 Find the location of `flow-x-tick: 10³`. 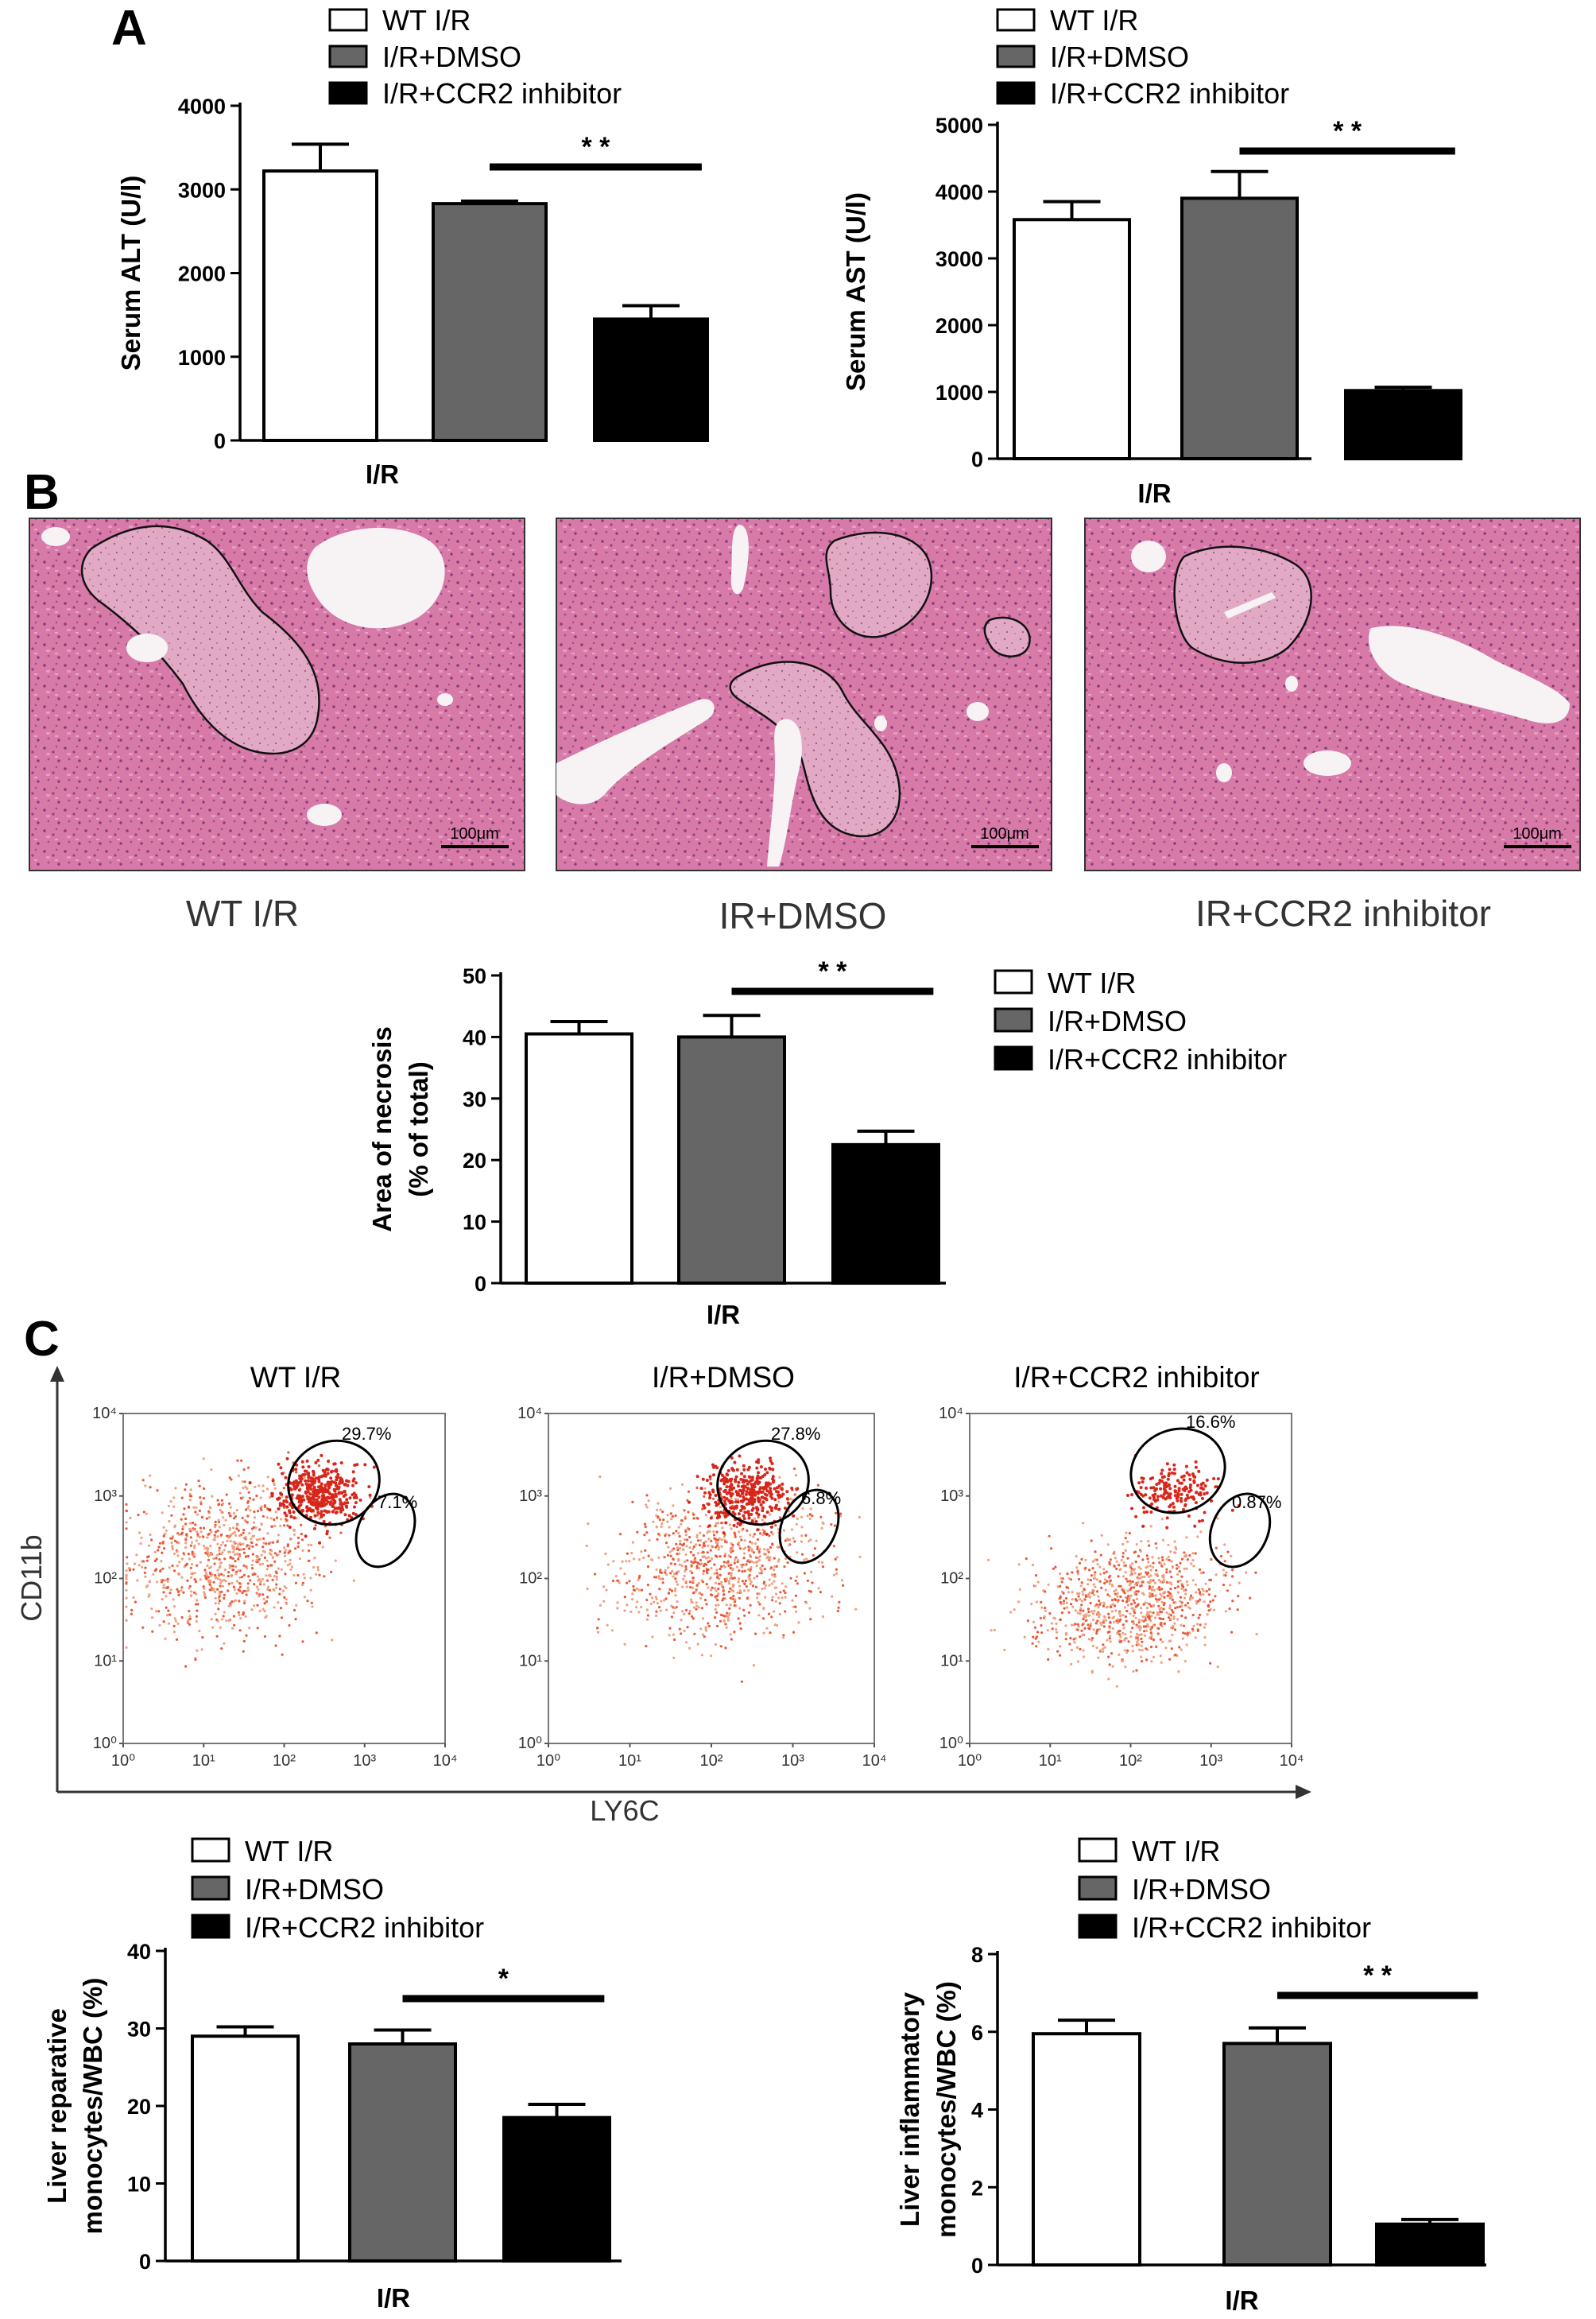

flow-x-tick: 10³ is located at coordinates (792, 1761).